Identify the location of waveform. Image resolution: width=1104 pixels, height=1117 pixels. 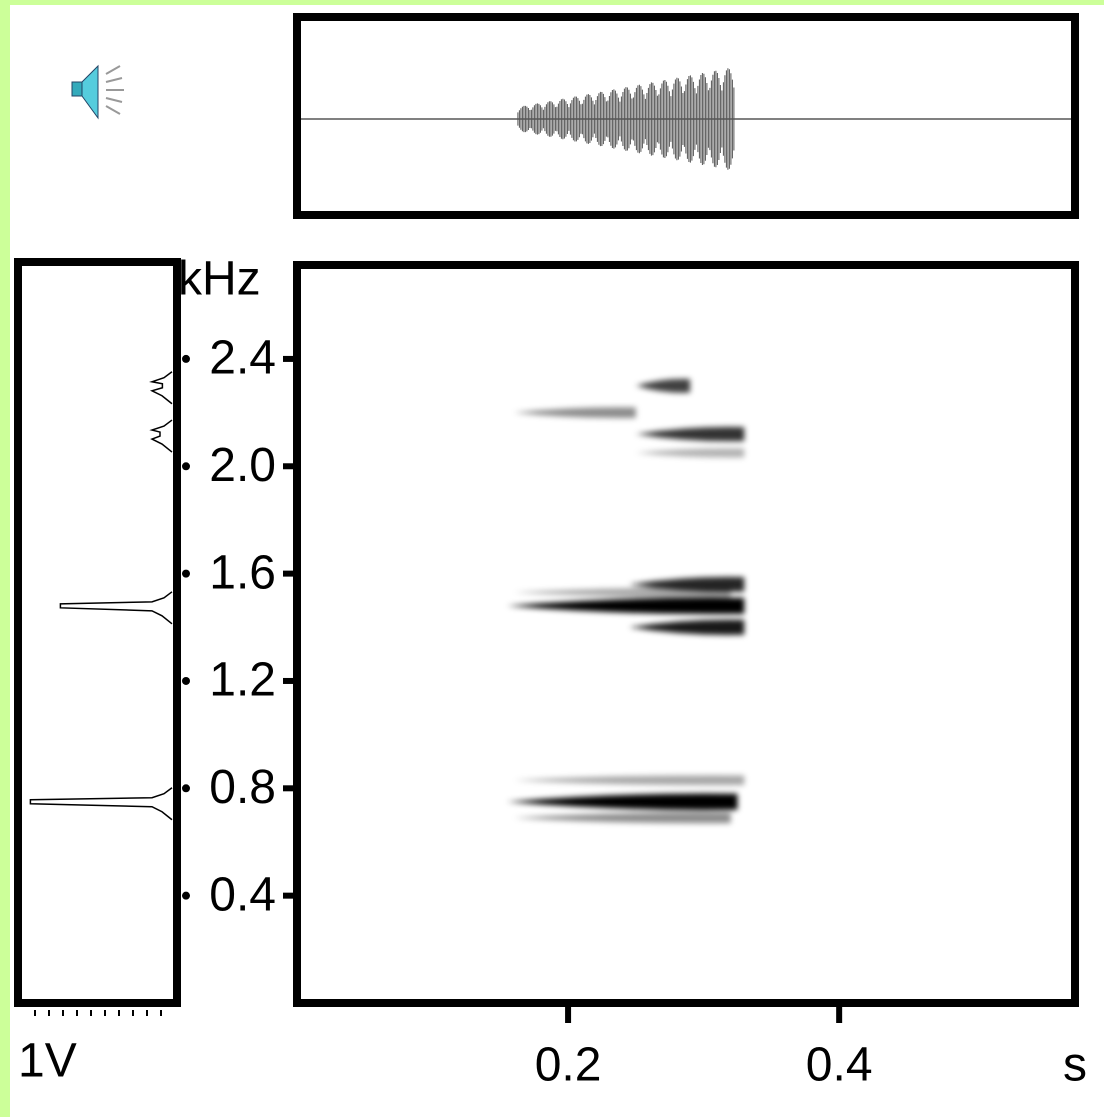
(626, 119).